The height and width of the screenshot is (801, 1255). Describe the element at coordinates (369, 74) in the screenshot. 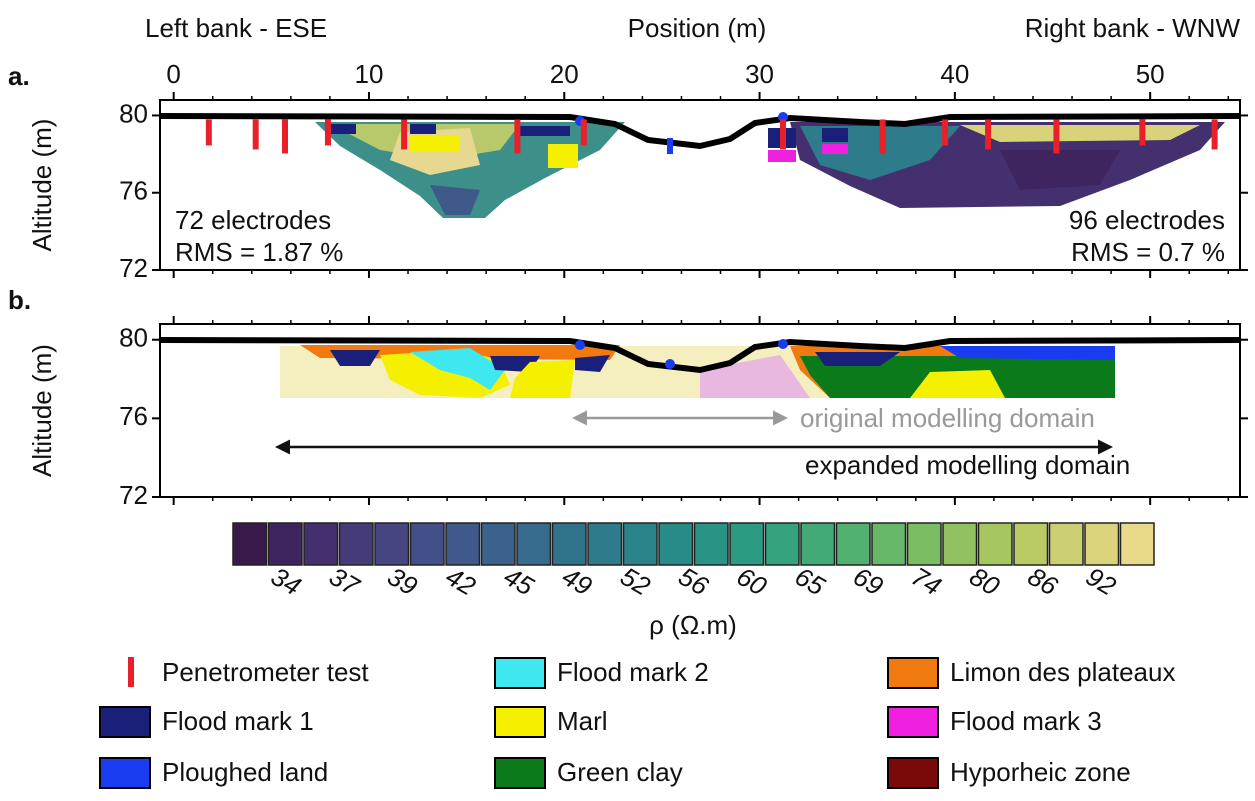

I see `x-tick-label: 10` at that location.